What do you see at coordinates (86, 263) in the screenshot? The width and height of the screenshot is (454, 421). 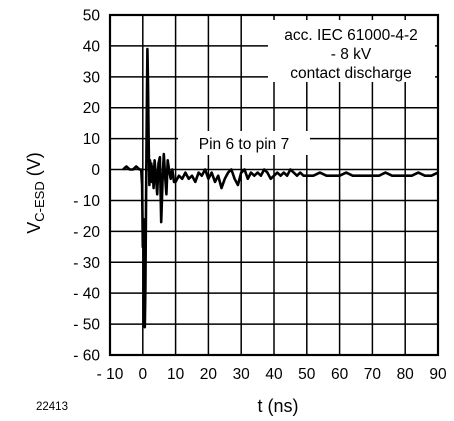 I see `y-tick-label: - 30` at bounding box center [86, 263].